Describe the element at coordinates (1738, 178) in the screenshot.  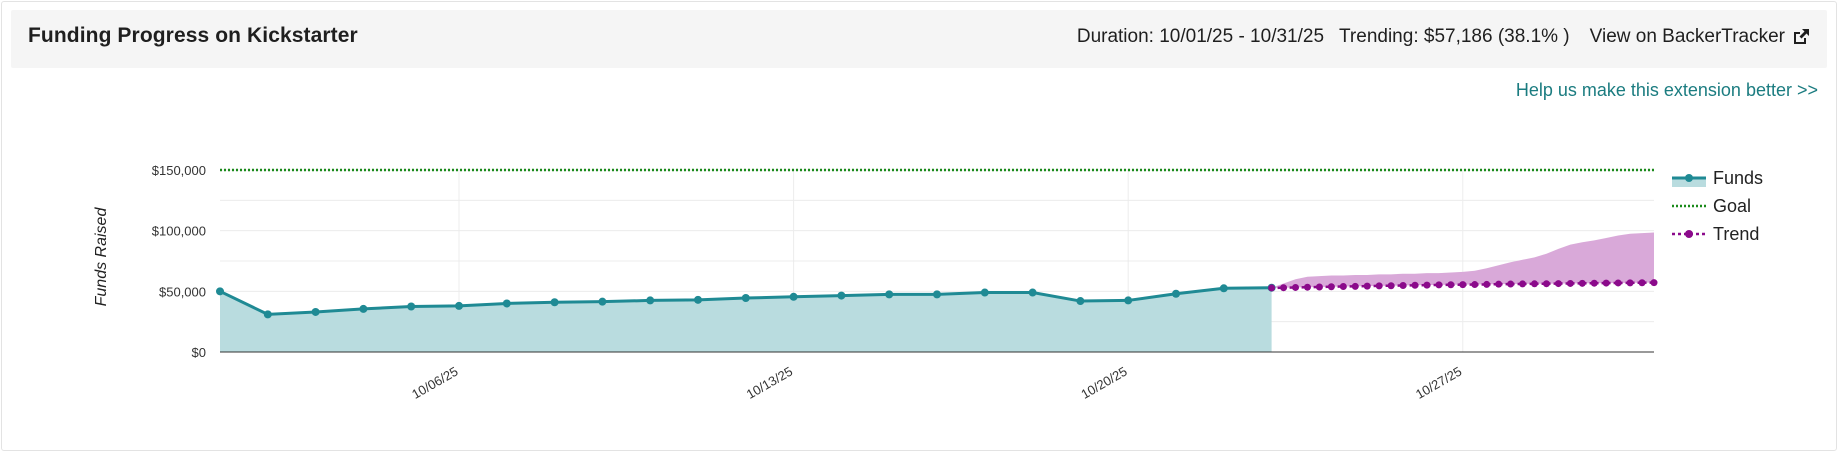
I see `legend-funds-label: Funds` at that location.